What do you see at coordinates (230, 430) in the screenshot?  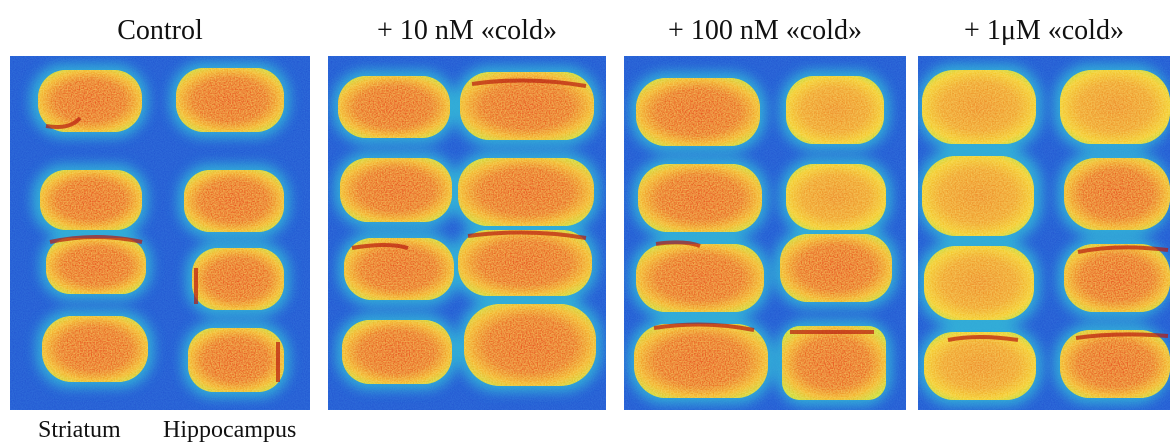 I see `column-label-hippocampus: Hippocampus` at bounding box center [230, 430].